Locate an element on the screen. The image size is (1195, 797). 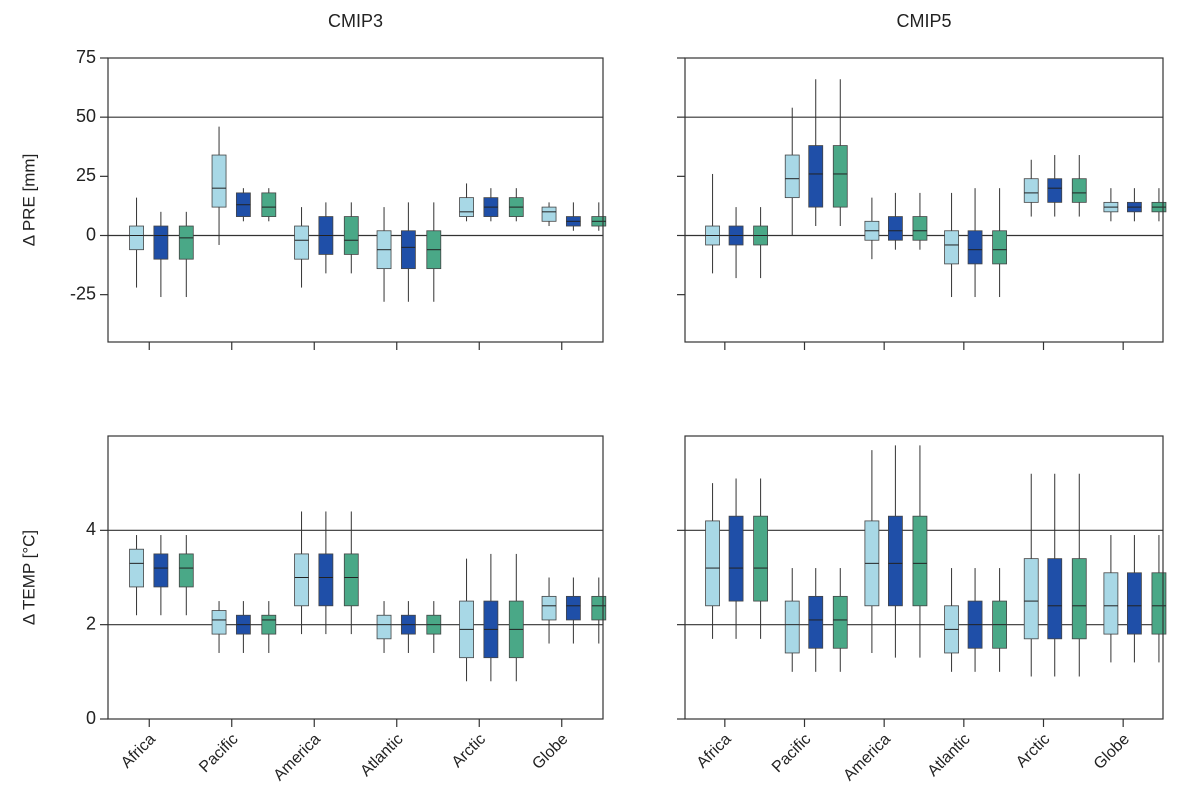
panel-title: CMIP3 is located at coordinates (355, 21).